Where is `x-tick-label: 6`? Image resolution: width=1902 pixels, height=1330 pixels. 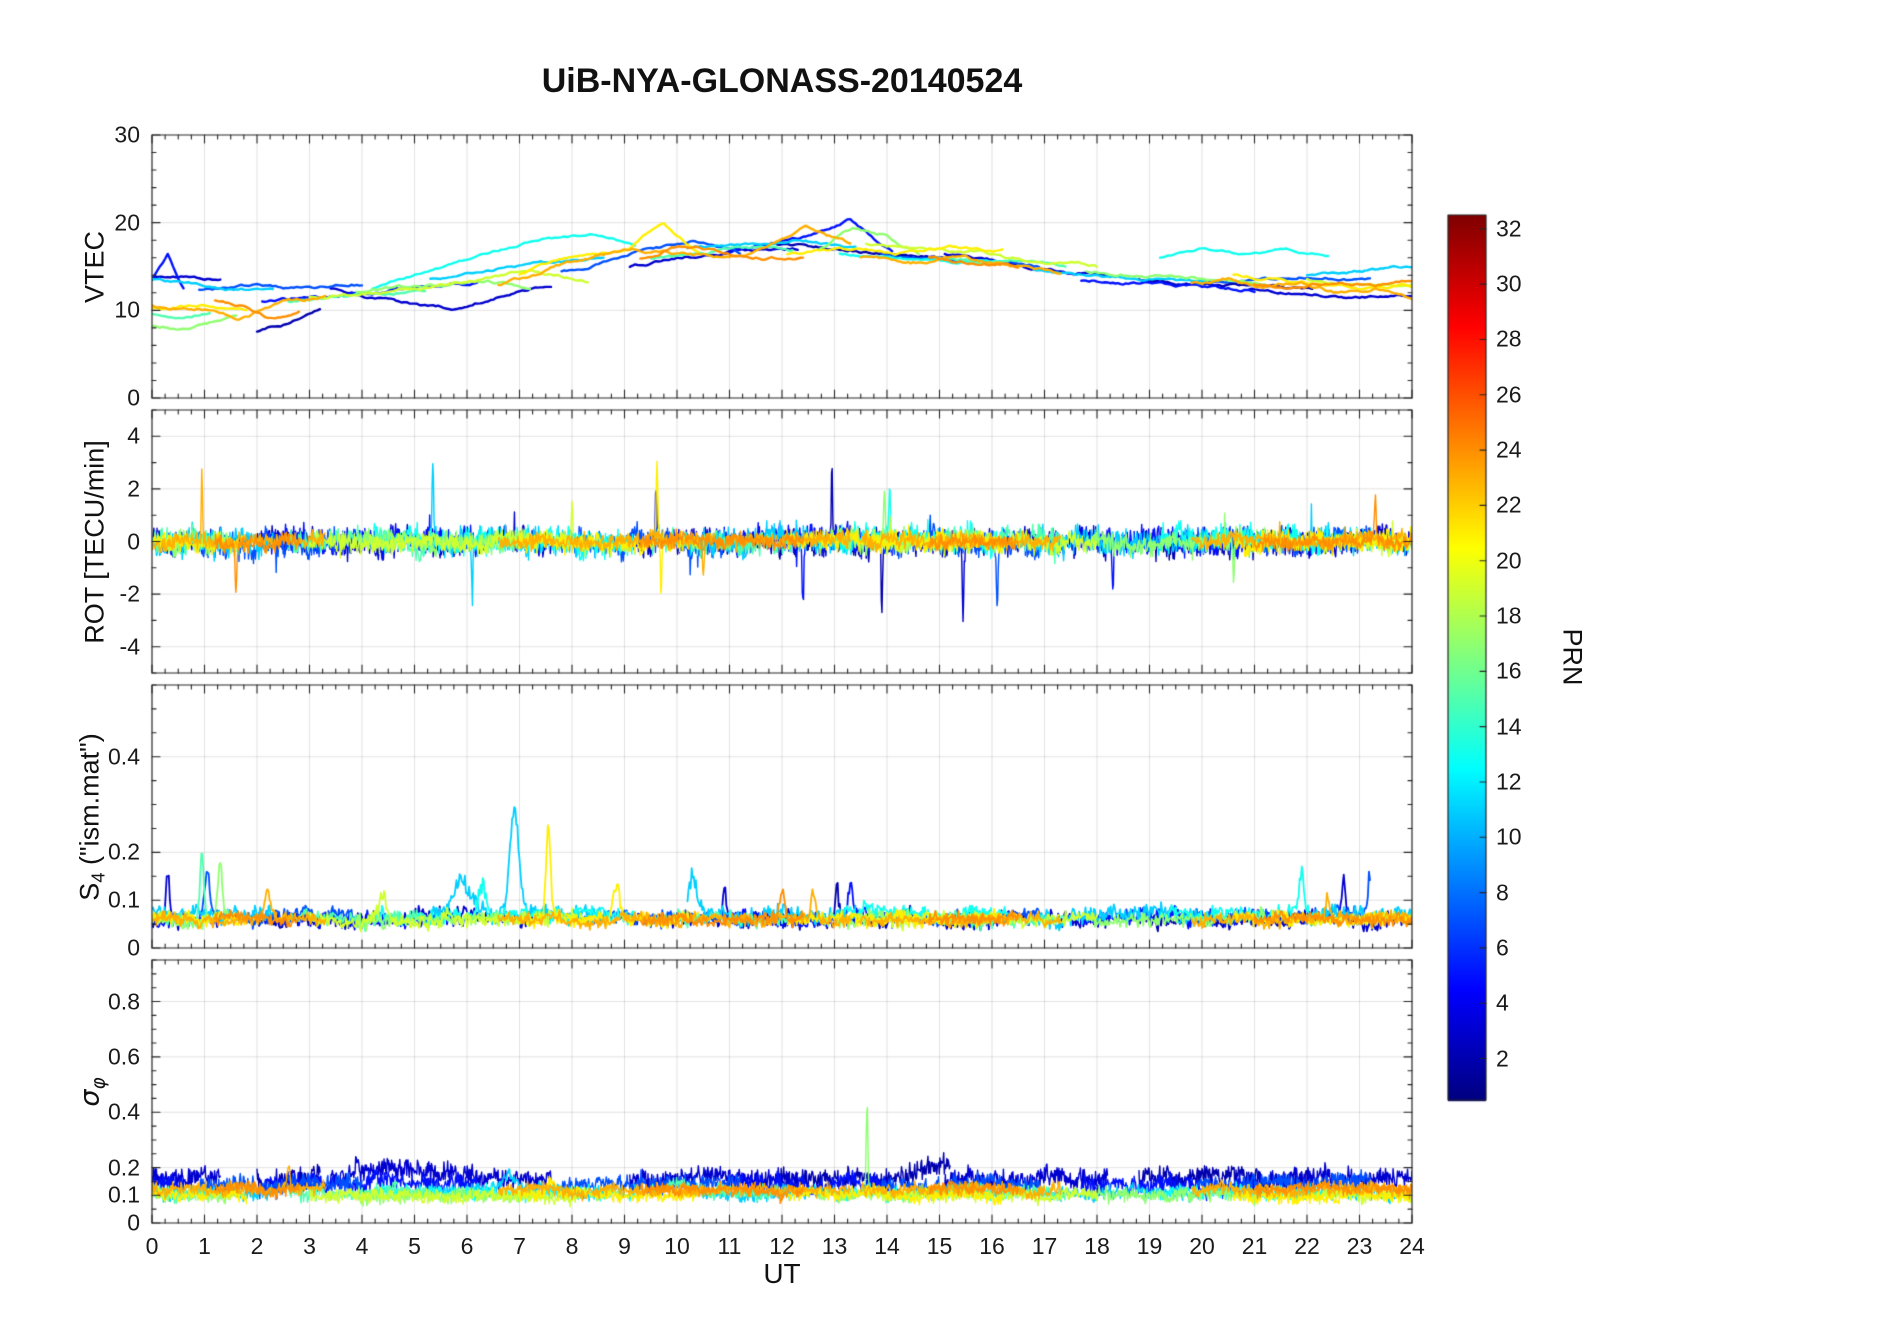
x-tick-label: 6 is located at coordinates (467, 1246).